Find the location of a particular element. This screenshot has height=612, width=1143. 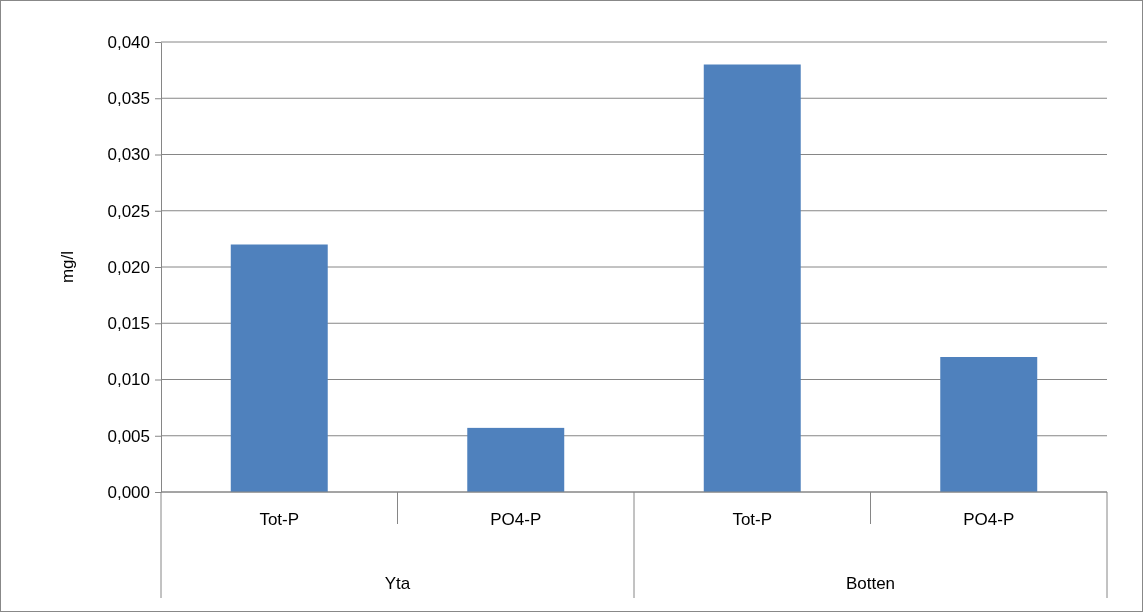

y-tick-label: 0,015 is located at coordinates (128, 324).